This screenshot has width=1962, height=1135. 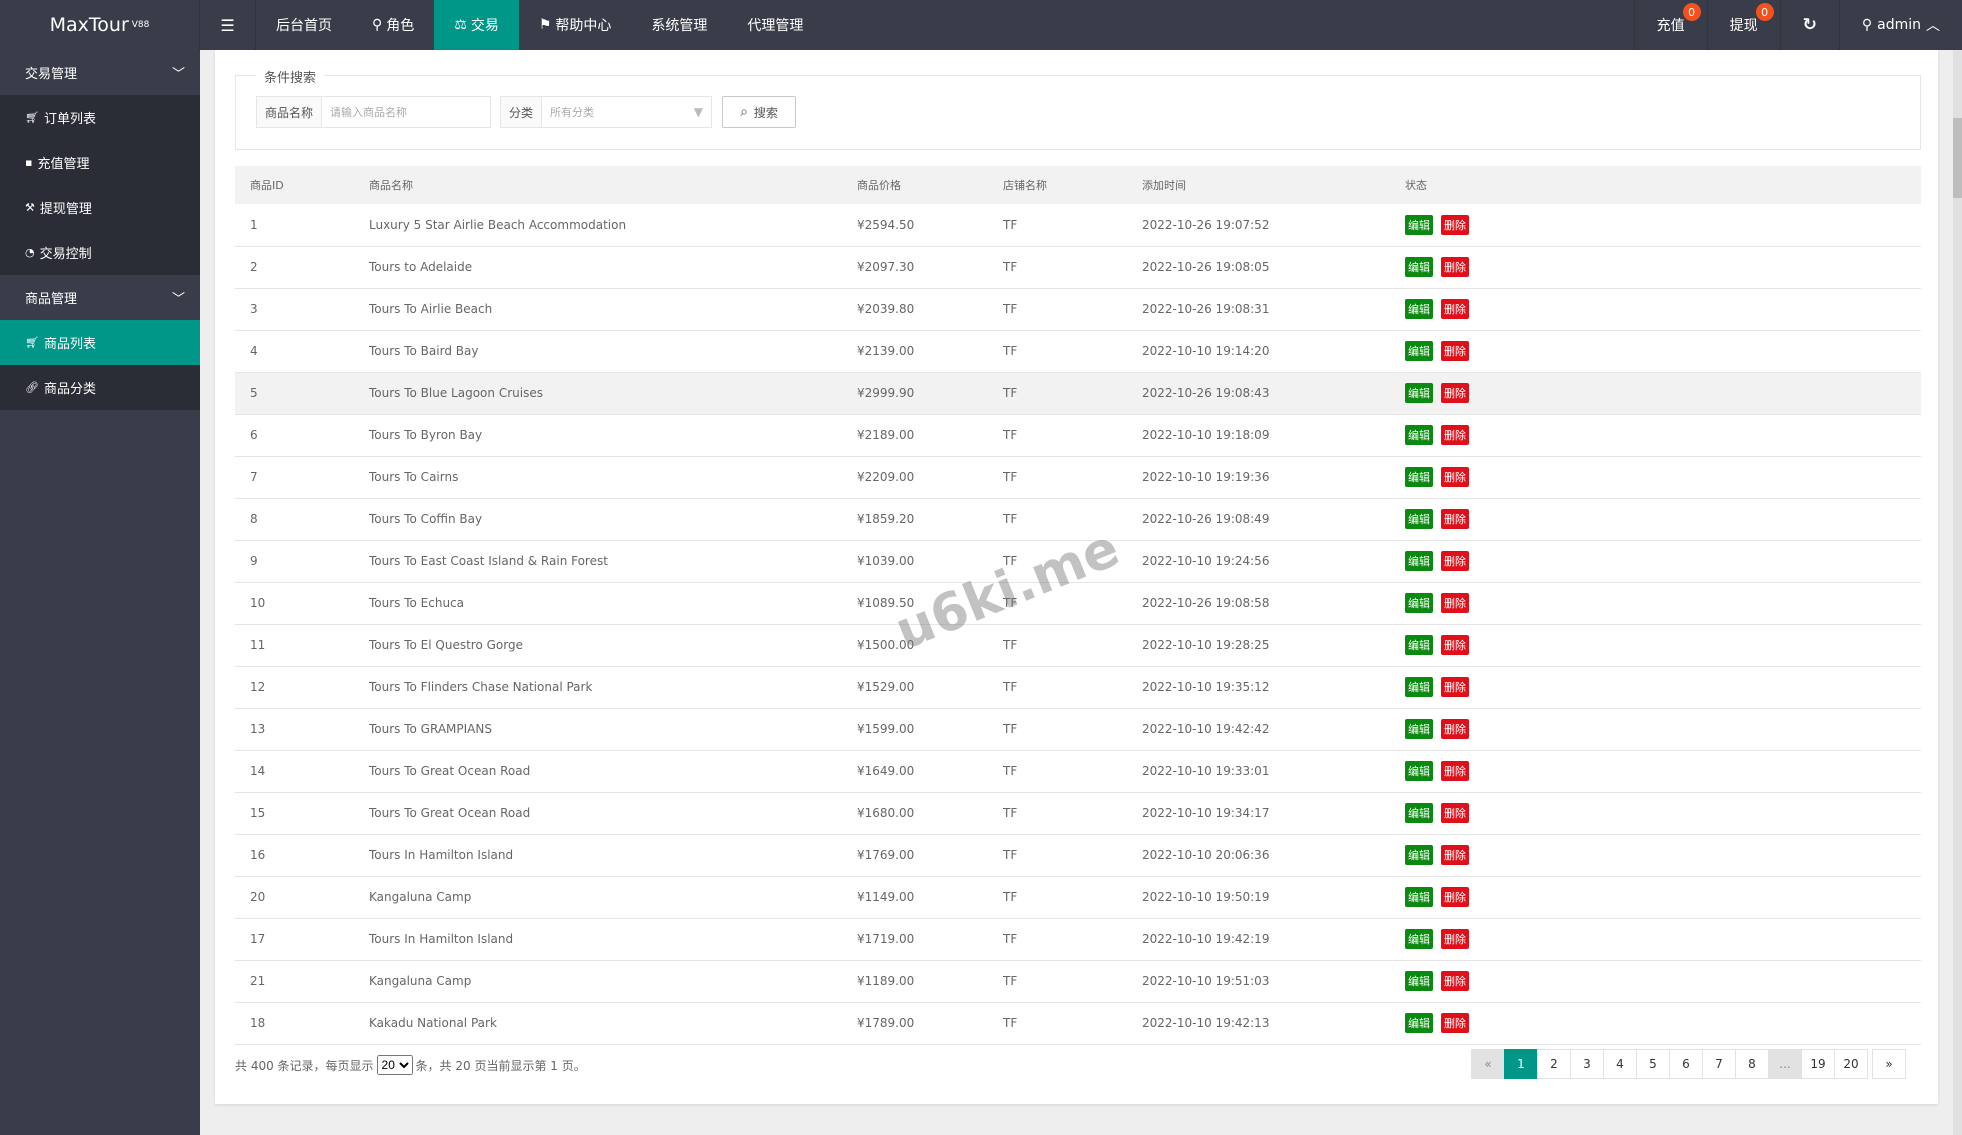 What do you see at coordinates (759, 112) in the screenshot?
I see `search-button: ⌕ 搜索` at bounding box center [759, 112].